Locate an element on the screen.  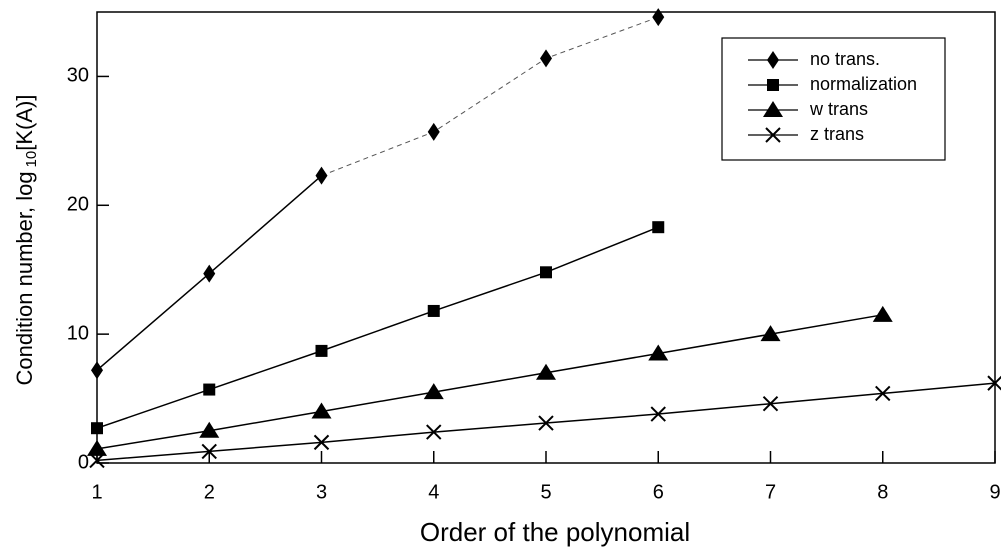
legend-box is located at coordinates (833, 99).